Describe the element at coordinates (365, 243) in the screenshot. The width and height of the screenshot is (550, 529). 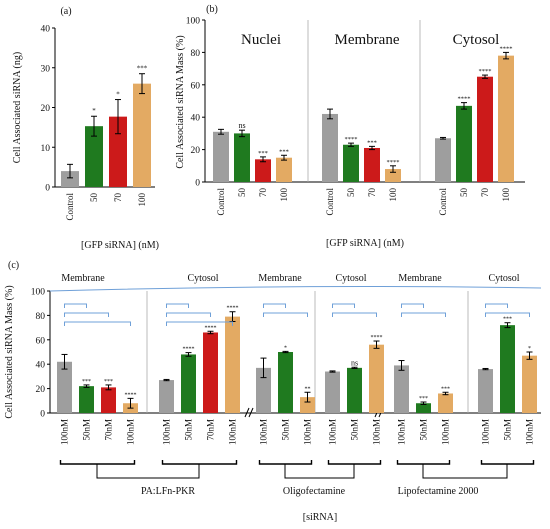
I see `panel-b-x-label: [GFP siRNA] (nM)` at that location.